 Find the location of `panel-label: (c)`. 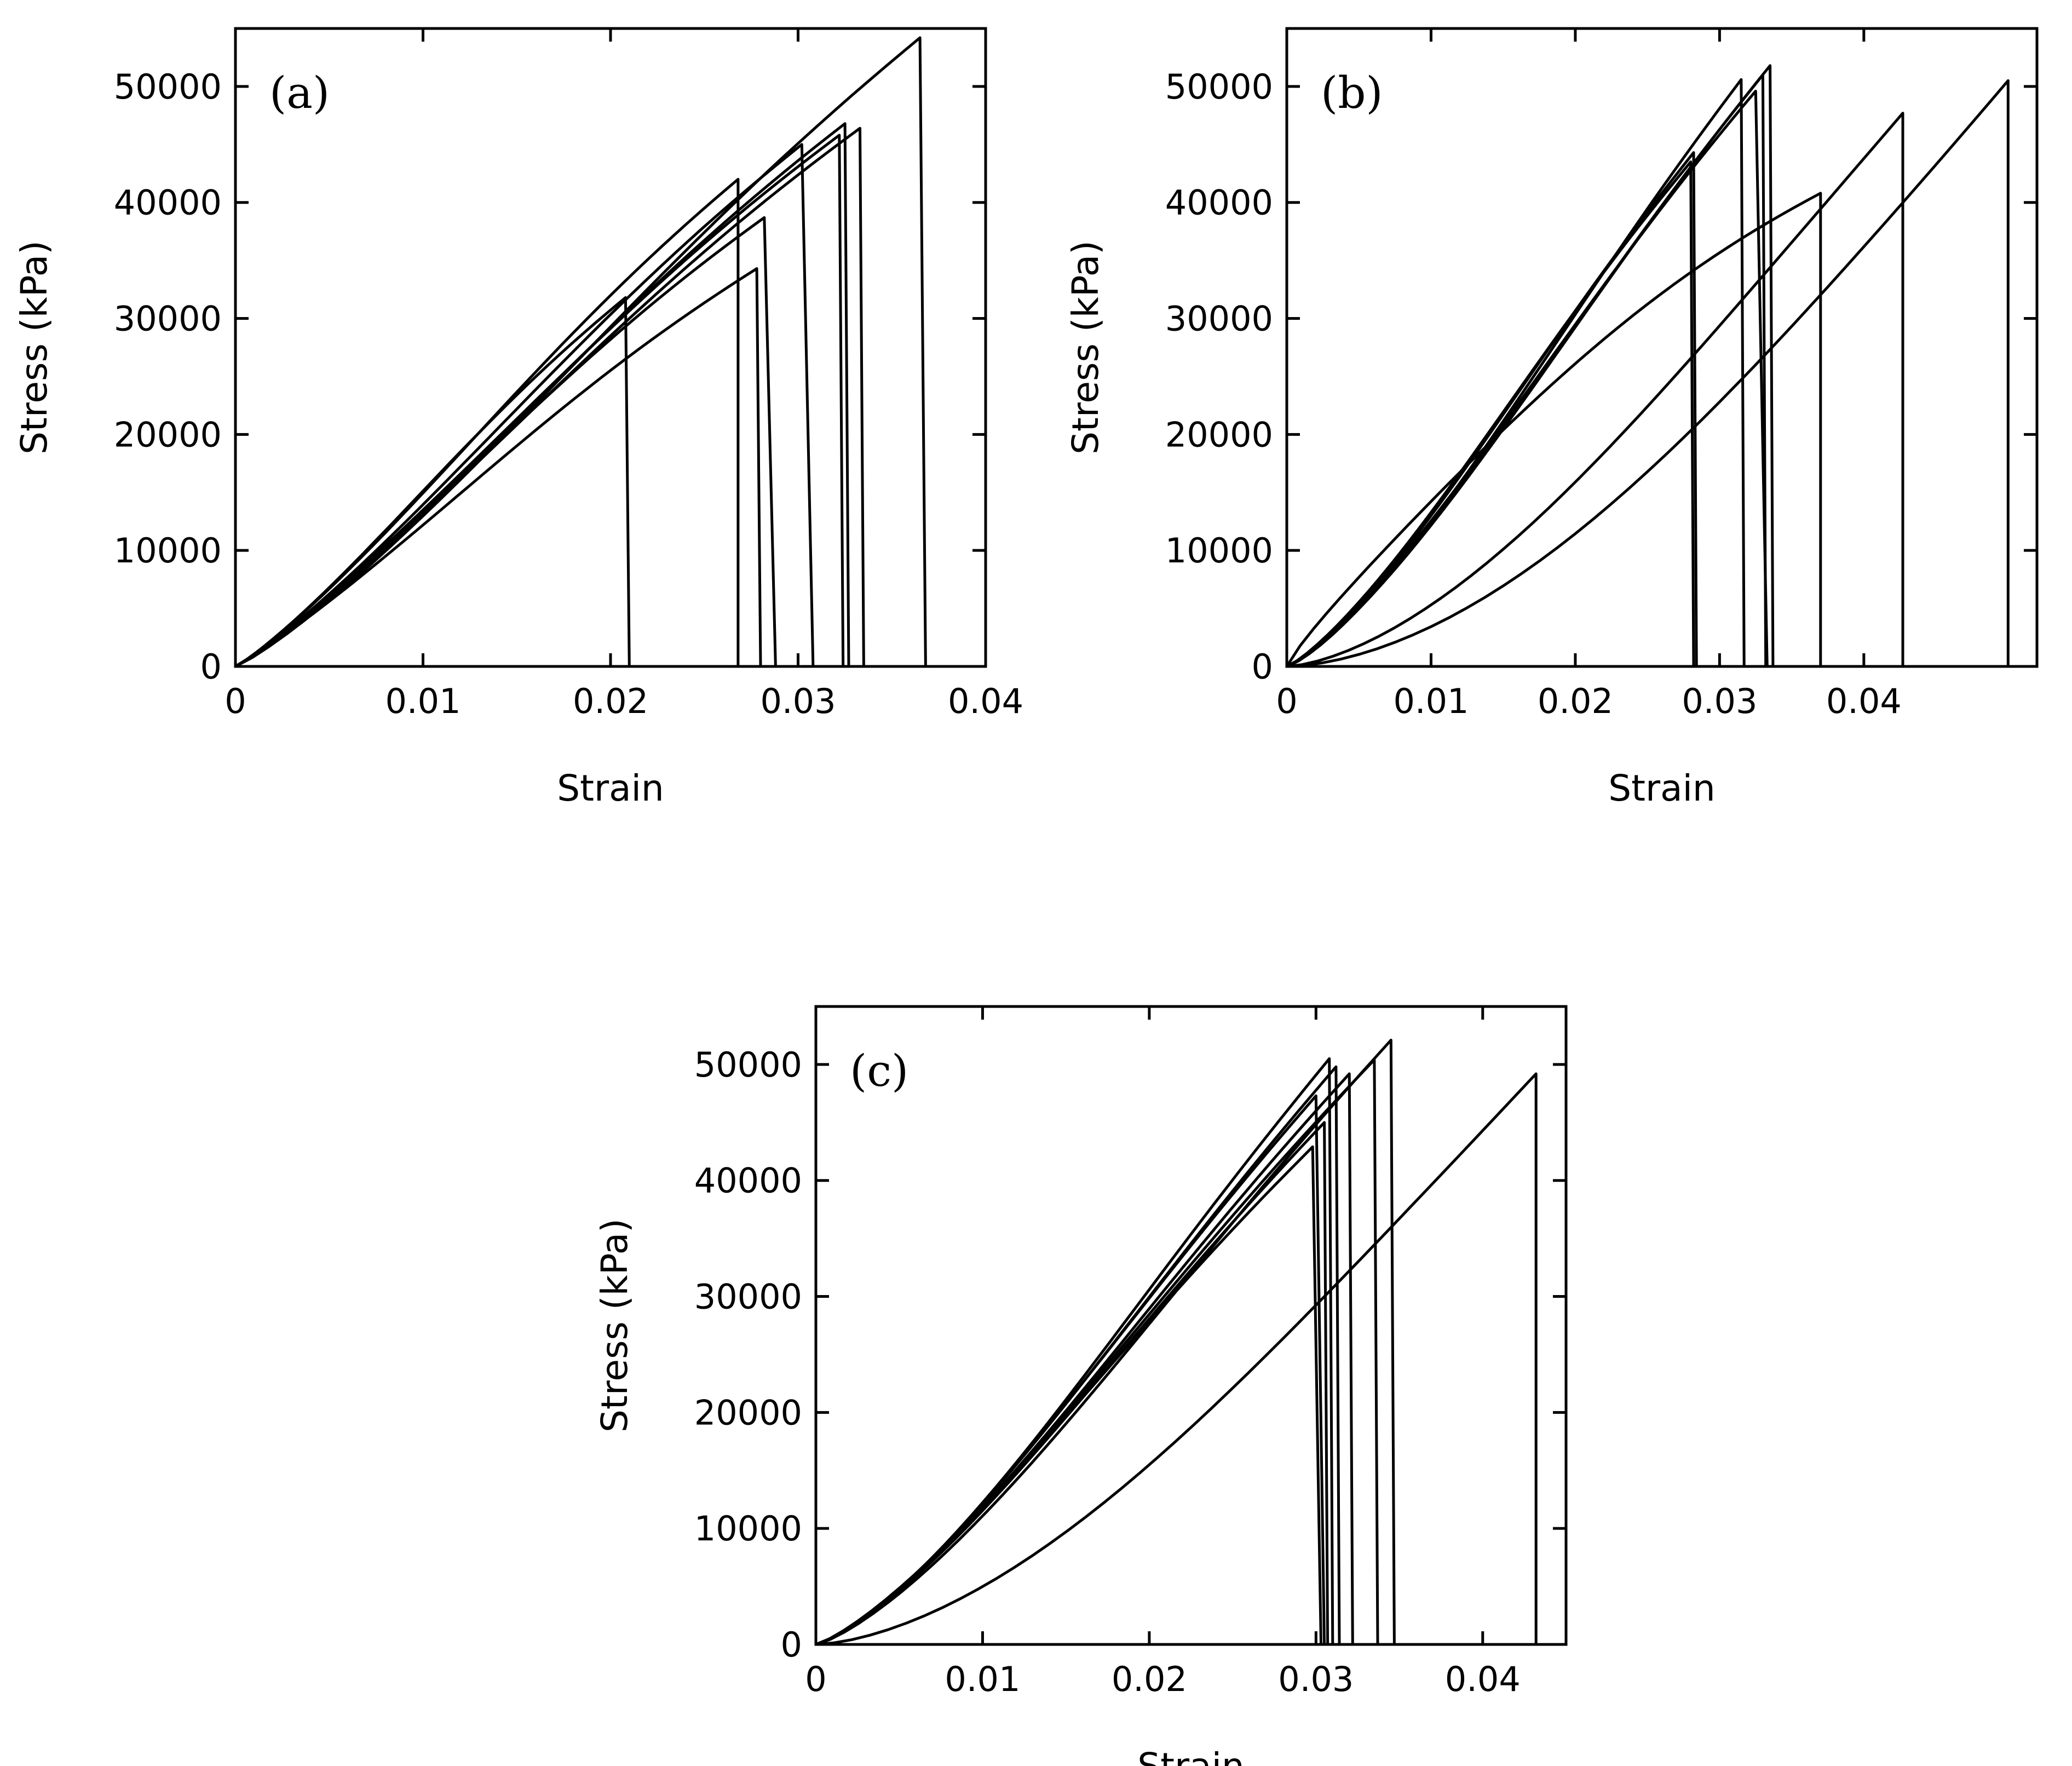

panel-label: (c) is located at coordinates (879, 1070).